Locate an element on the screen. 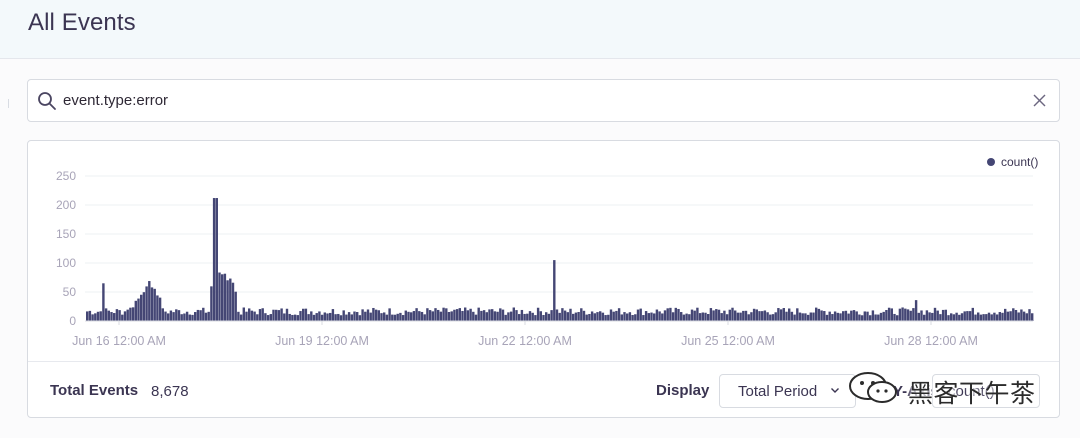 Image resolution: width=1080 pixels, height=438 pixels. x-tick-label: Jun 22 12:00 AM is located at coordinates (525, 341).